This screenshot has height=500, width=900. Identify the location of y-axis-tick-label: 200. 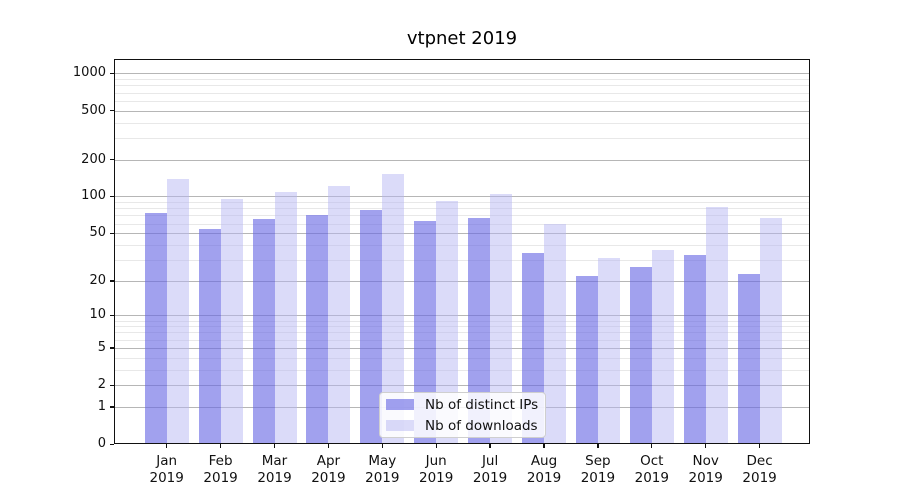
(93, 159).